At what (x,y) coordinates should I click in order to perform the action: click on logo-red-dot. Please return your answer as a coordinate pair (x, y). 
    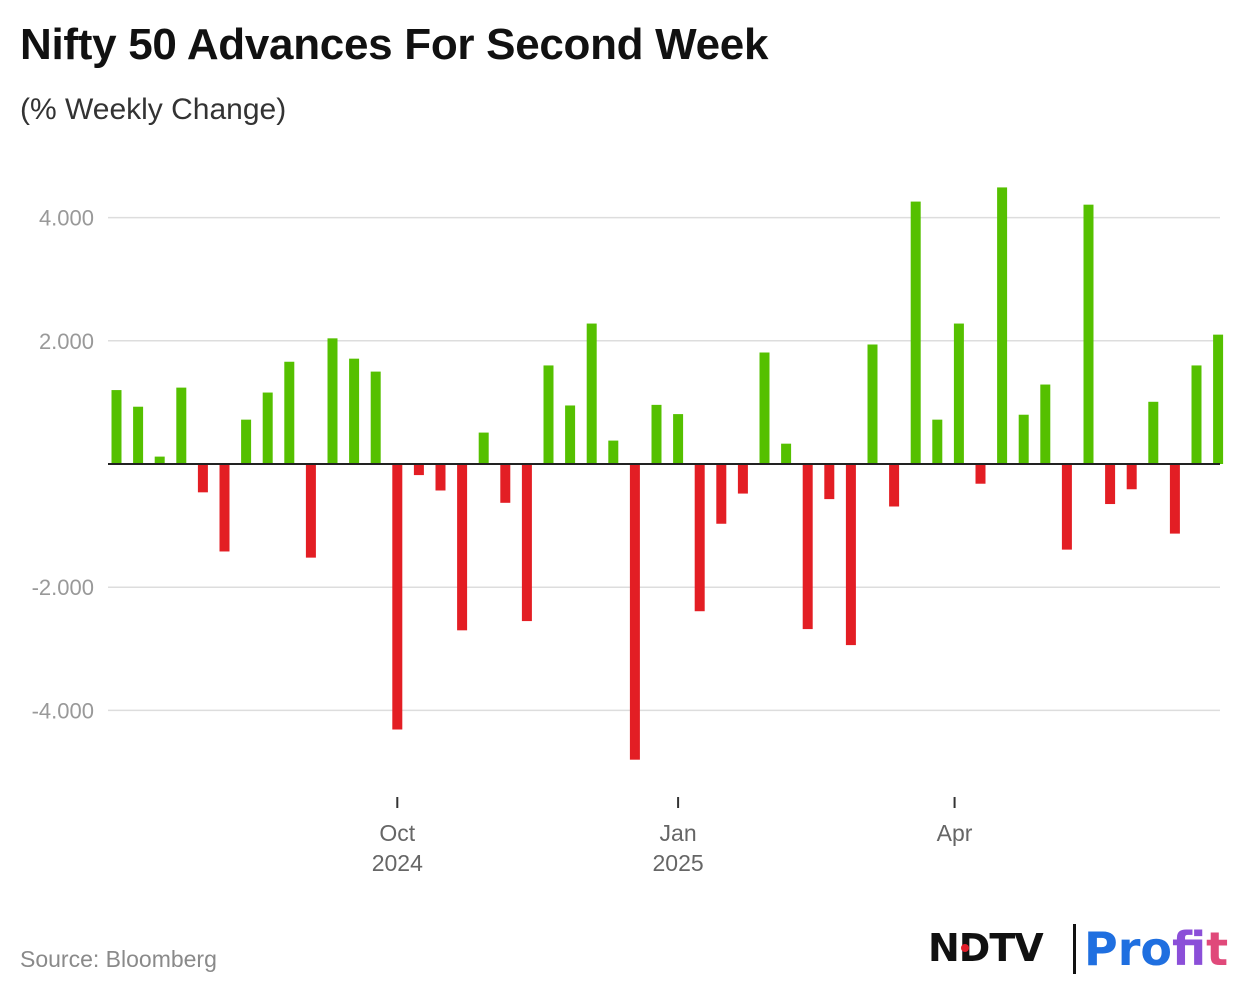
    Looking at the image, I should click on (965, 948).